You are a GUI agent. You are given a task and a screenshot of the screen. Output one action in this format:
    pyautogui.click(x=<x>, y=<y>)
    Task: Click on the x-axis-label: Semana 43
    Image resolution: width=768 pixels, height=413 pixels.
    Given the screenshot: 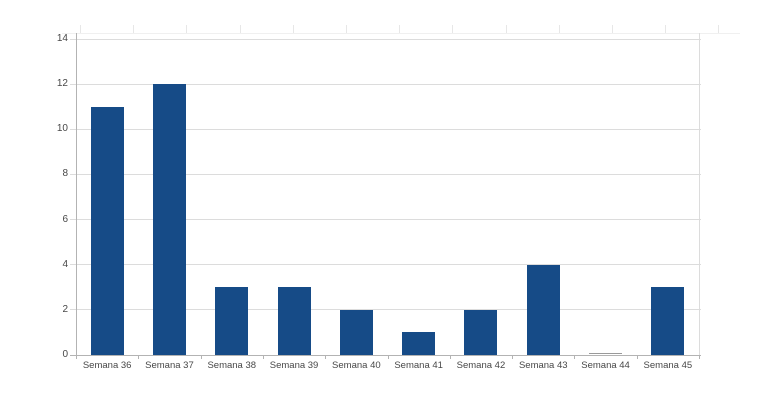 What is the action you would take?
    pyautogui.click(x=543, y=365)
    